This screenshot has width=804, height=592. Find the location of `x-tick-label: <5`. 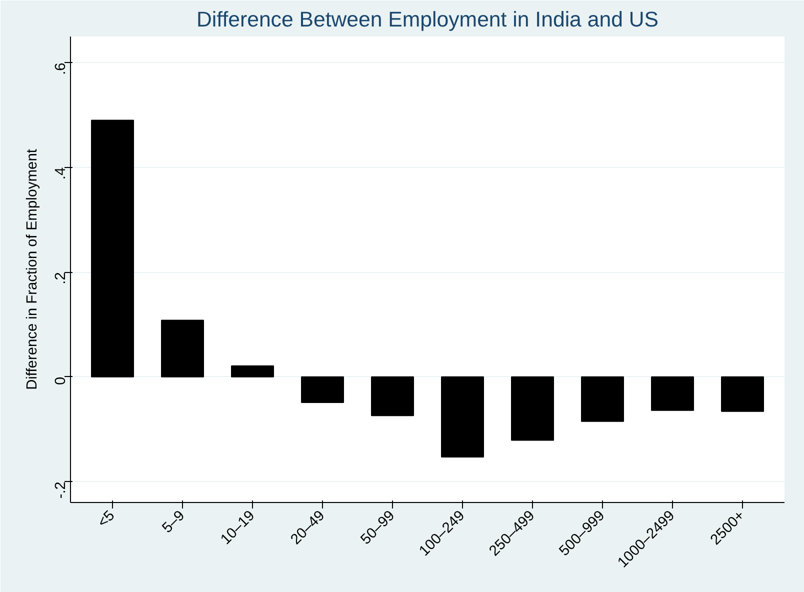

x-tick-label: <5 is located at coordinates (106, 519).